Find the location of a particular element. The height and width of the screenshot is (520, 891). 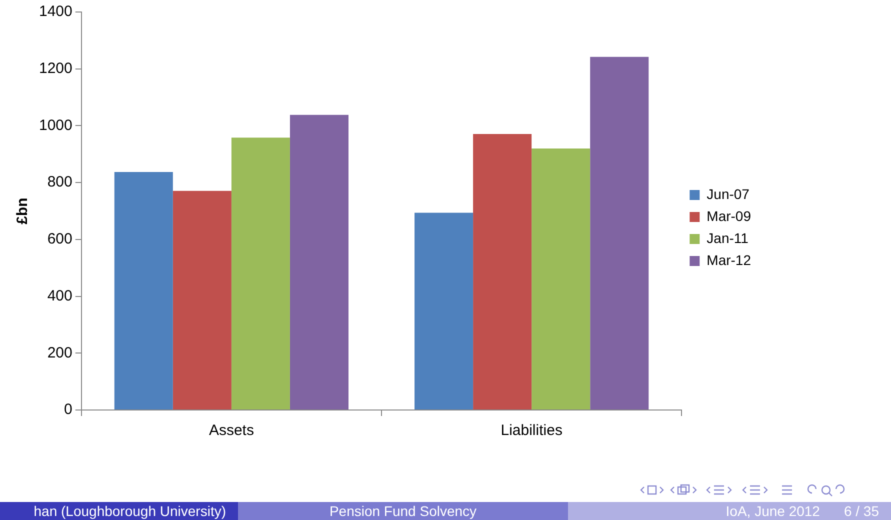

legend-label: Mar-09 is located at coordinates (729, 216).